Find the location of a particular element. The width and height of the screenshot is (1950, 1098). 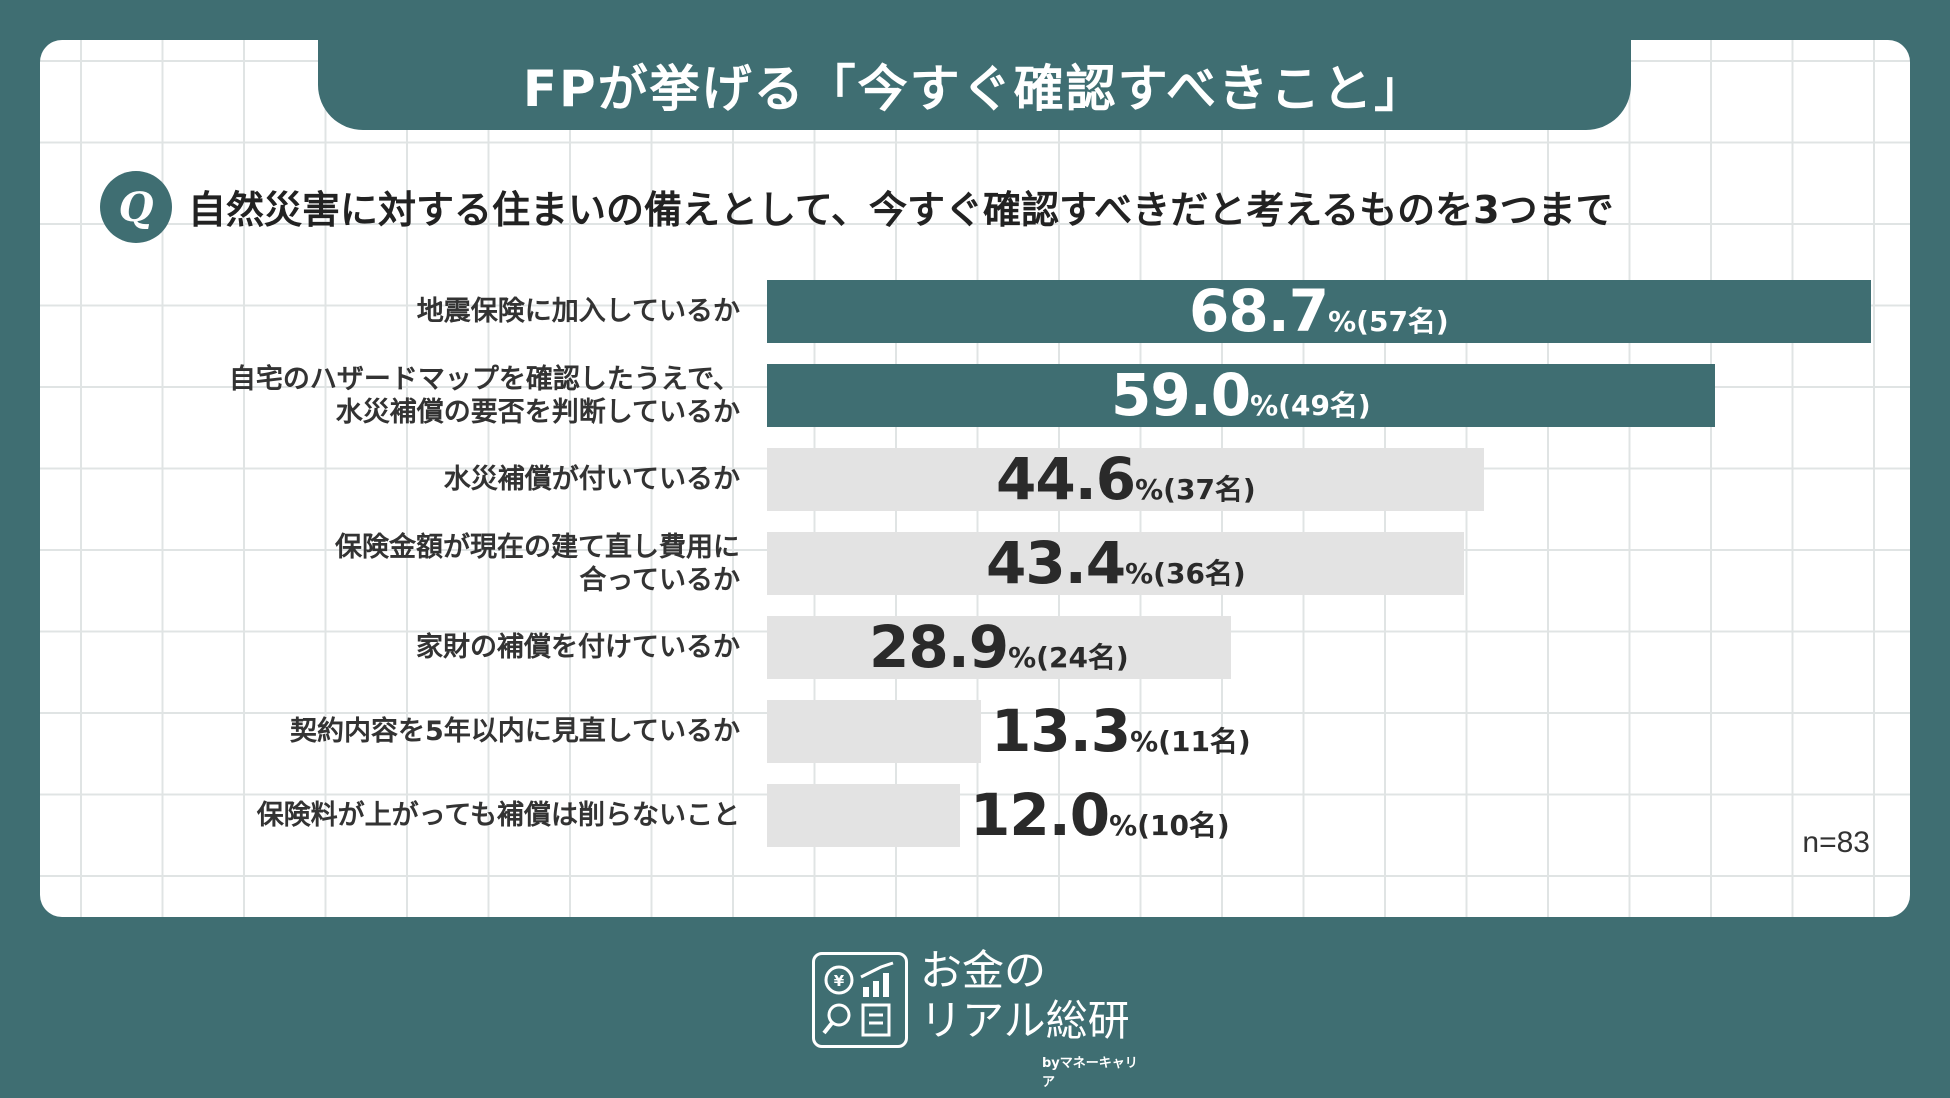

brand-logo: ¥ お金の リアル総研 byマネーキャリア is located at coordinates (977, 1018).